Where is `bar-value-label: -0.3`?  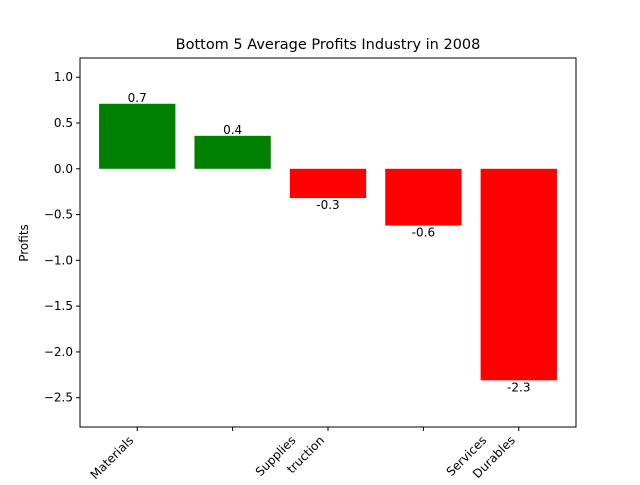
bar-value-label: -0.3 is located at coordinates (327, 205).